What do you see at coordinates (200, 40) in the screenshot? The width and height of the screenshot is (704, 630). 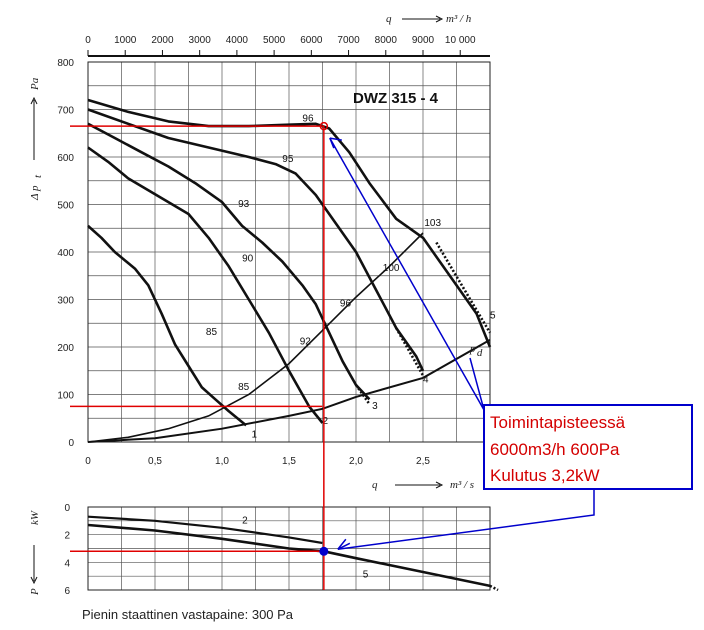 I see `top-axis-tick-label: 3000` at bounding box center [200, 40].